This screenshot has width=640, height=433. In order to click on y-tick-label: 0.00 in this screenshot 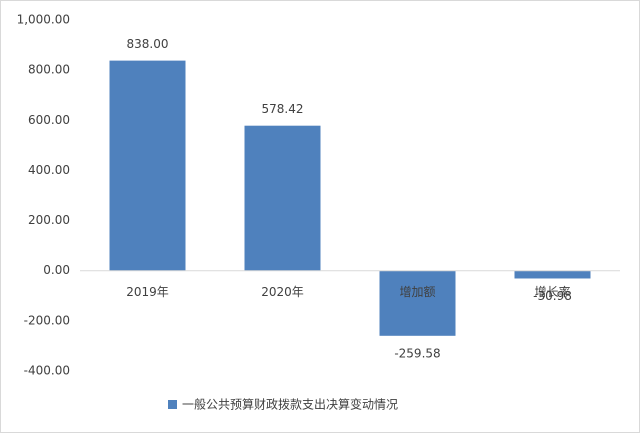, I will do `click(56, 270)`.